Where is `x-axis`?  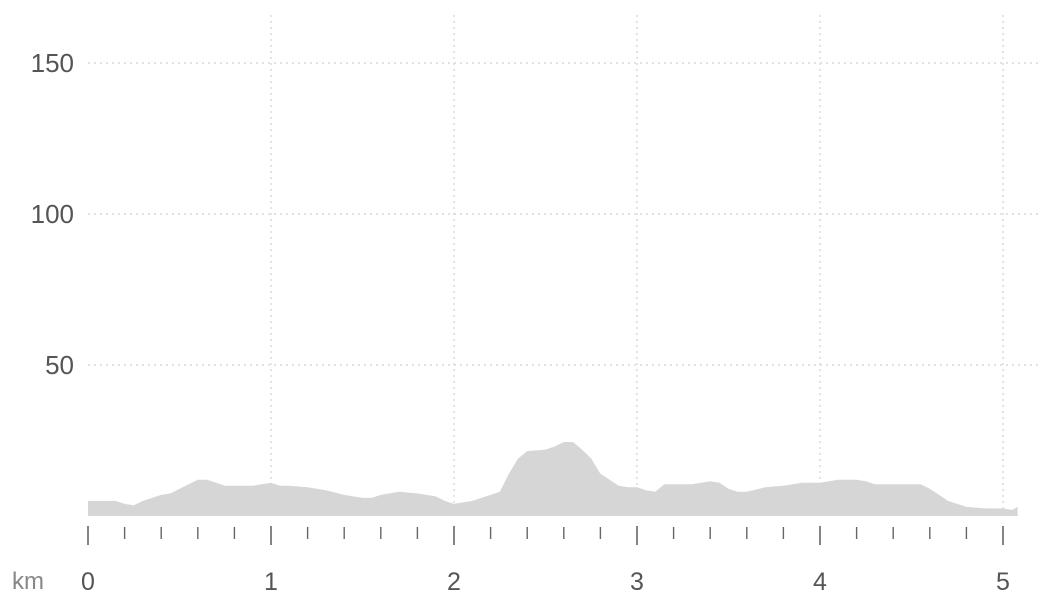
x-axis is located at coordinates (545, 535).